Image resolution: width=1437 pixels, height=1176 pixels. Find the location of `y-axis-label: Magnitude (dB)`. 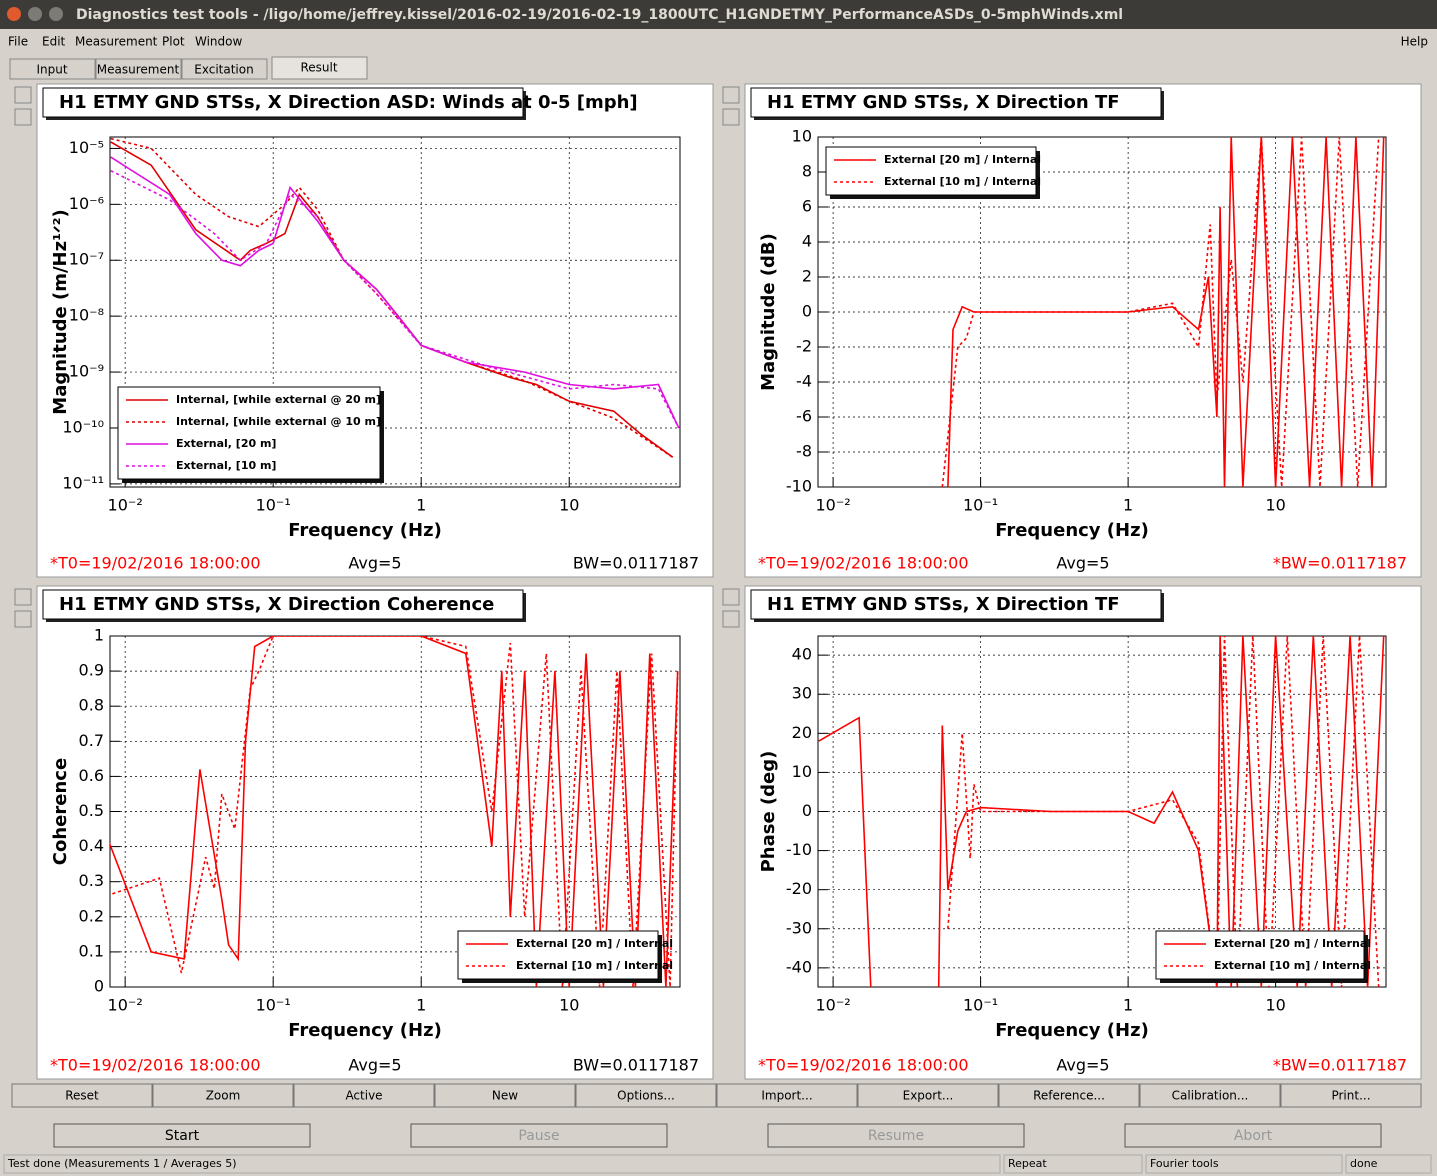

y-axis-label: Magnitude (dB) is located at coordinates (768, 312).